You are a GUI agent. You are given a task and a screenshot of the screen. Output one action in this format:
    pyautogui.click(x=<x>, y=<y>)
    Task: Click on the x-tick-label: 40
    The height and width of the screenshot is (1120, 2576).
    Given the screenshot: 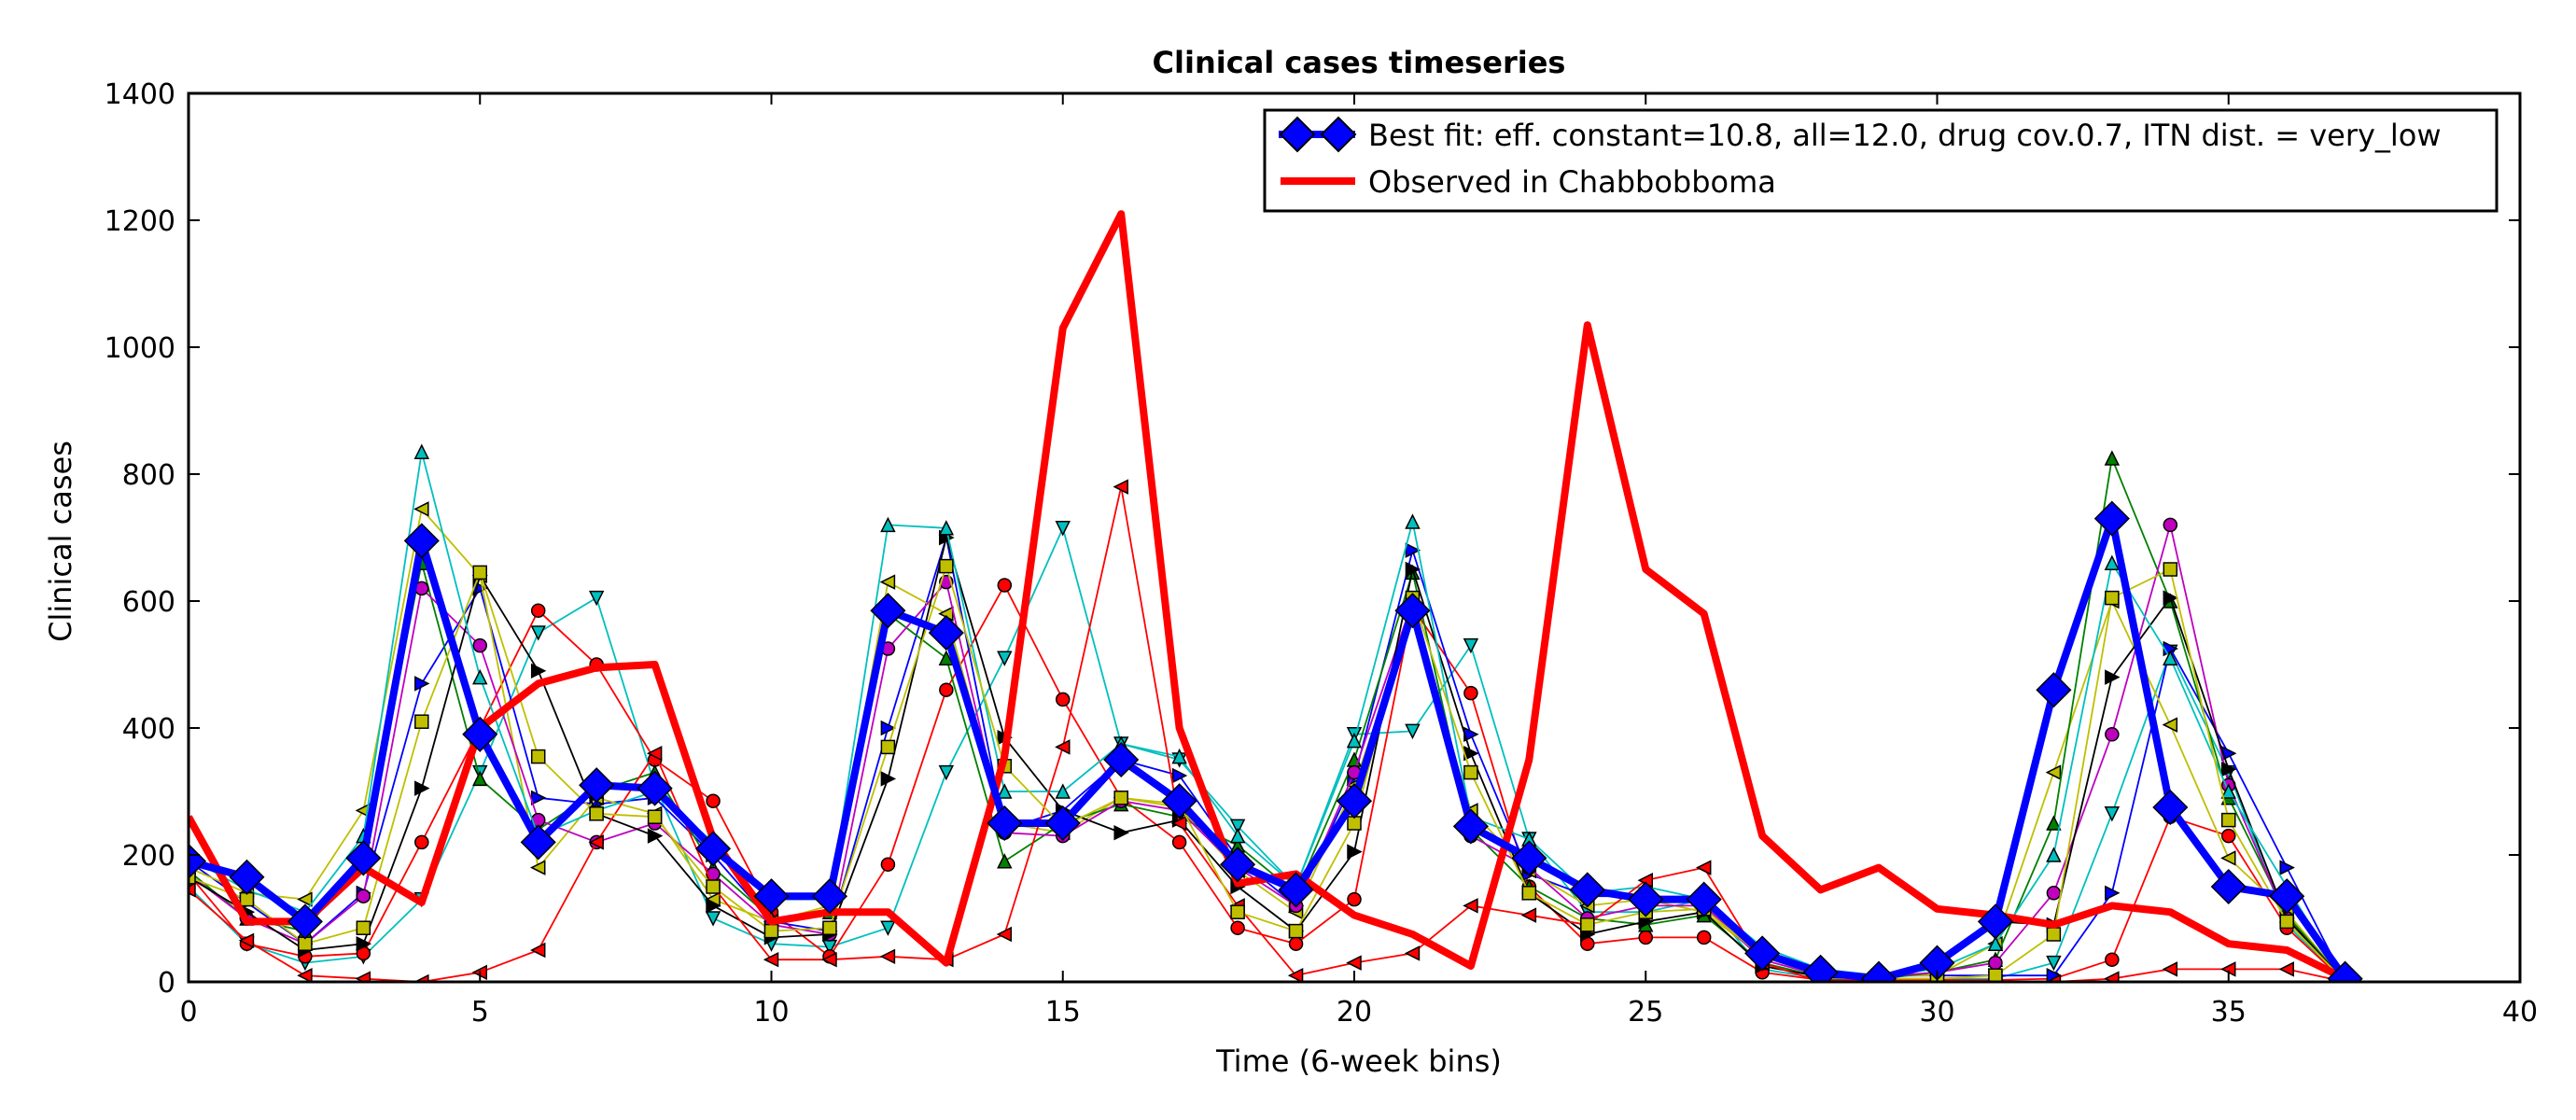 What is the action you would take?
    pyautogui.click(x=2520, y=1012)
    